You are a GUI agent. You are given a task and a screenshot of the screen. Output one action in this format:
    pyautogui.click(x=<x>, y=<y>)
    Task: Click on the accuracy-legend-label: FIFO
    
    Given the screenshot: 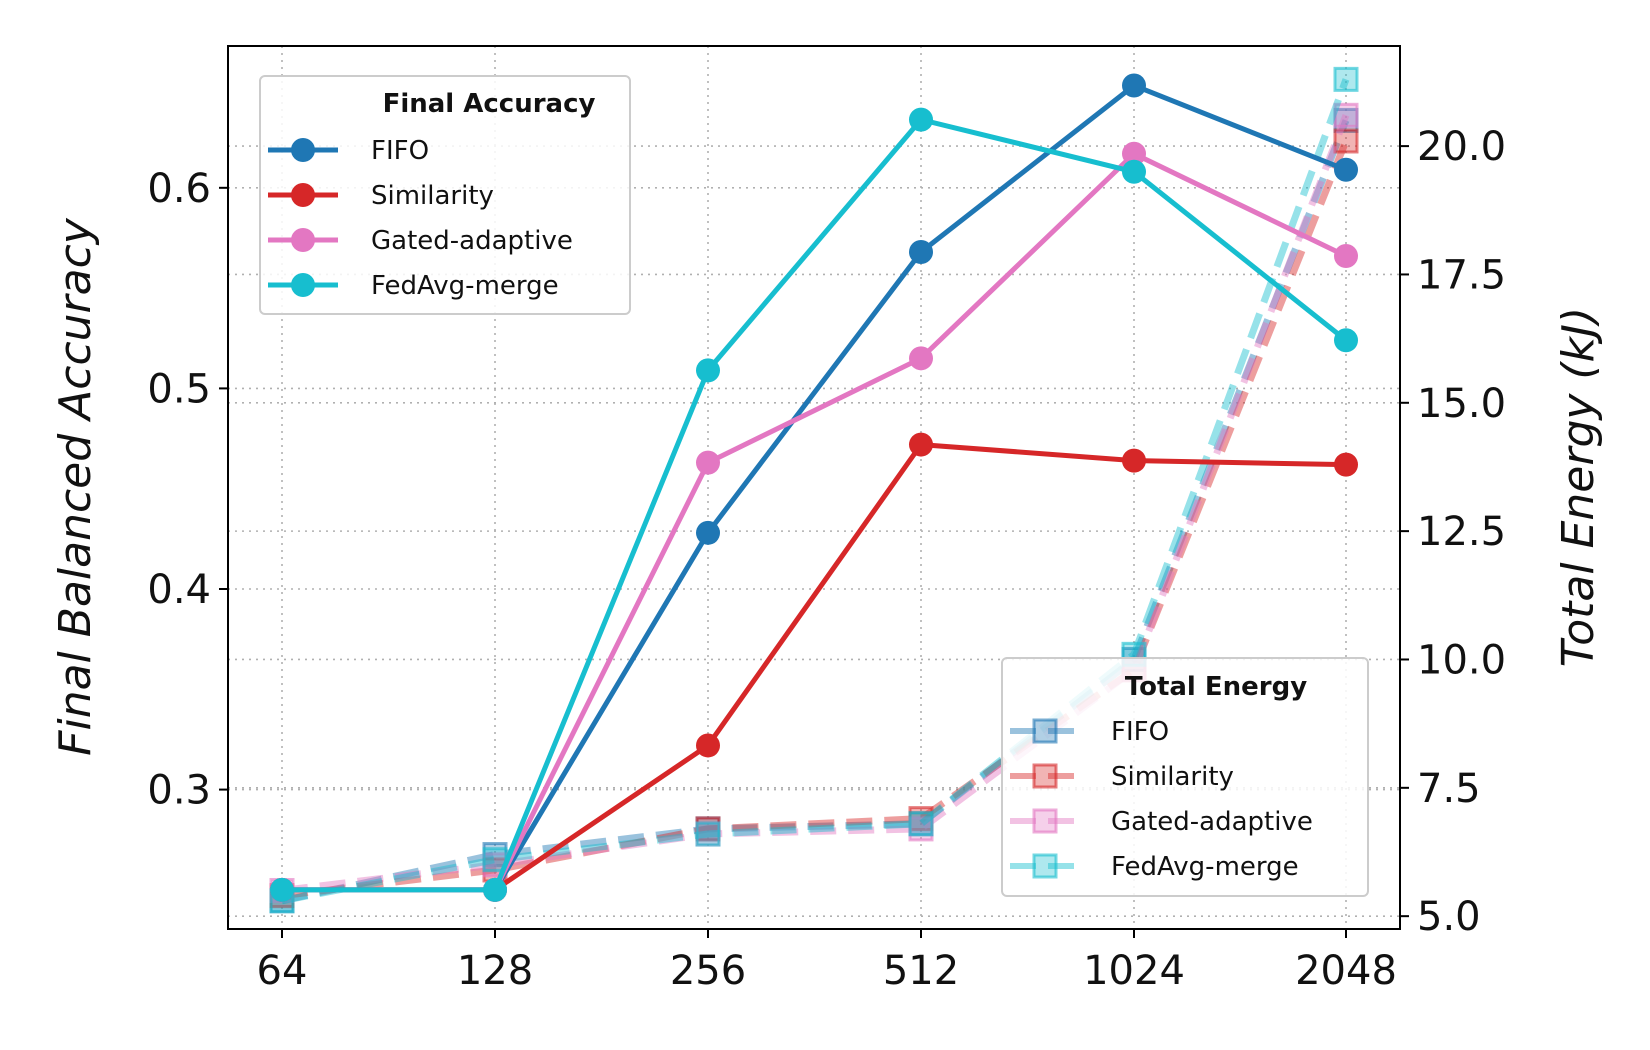 What is the action you would take?
    pyautogui.click(x=400, y=151)
    